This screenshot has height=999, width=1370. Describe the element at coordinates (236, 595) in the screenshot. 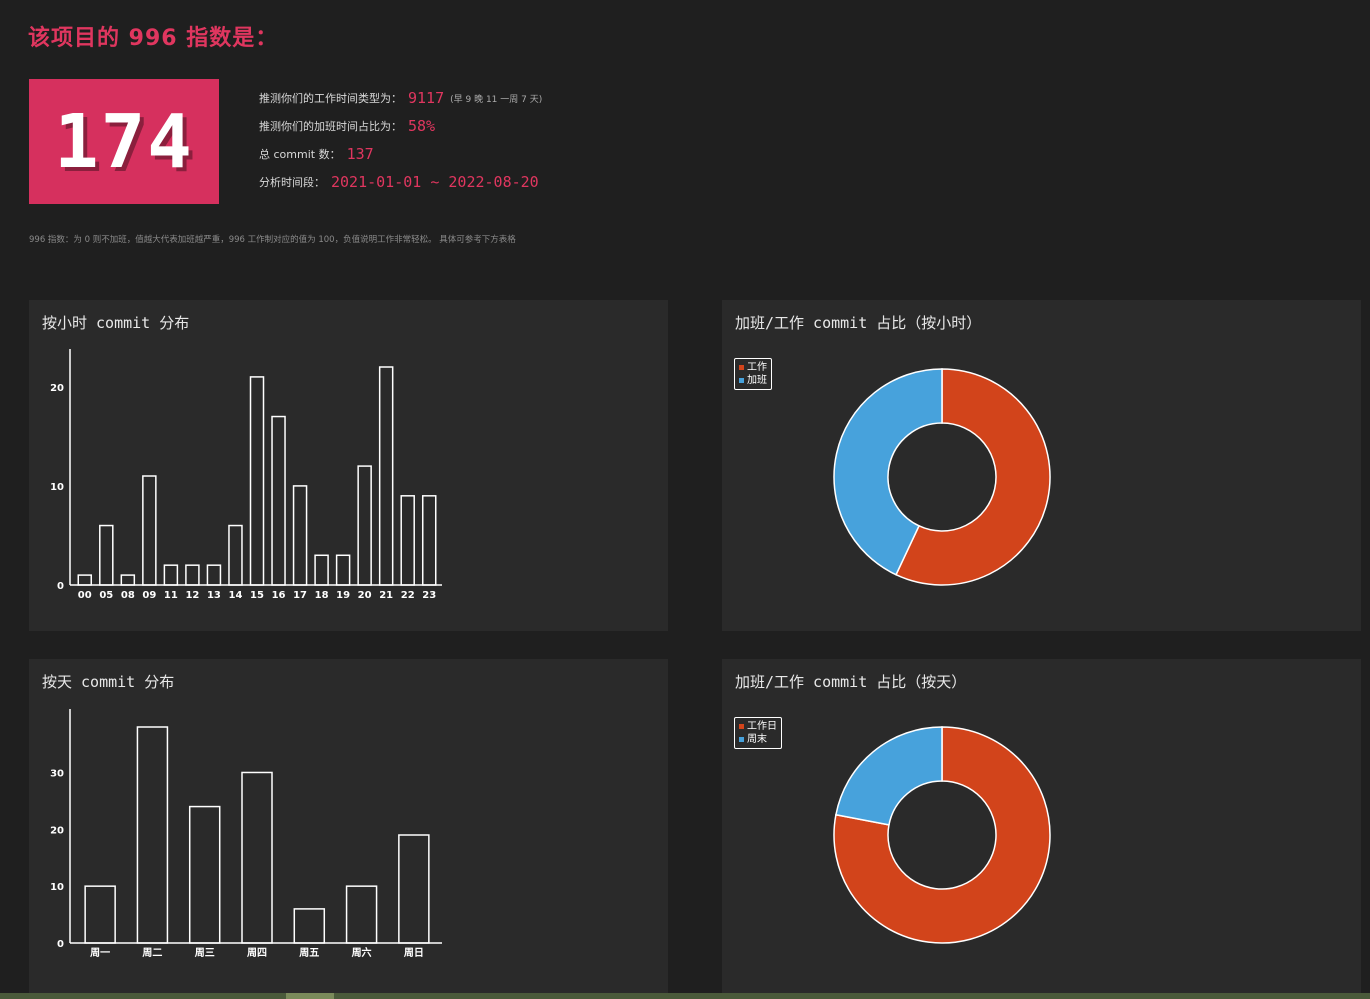

I see `x-tick-label: 14` at that location.